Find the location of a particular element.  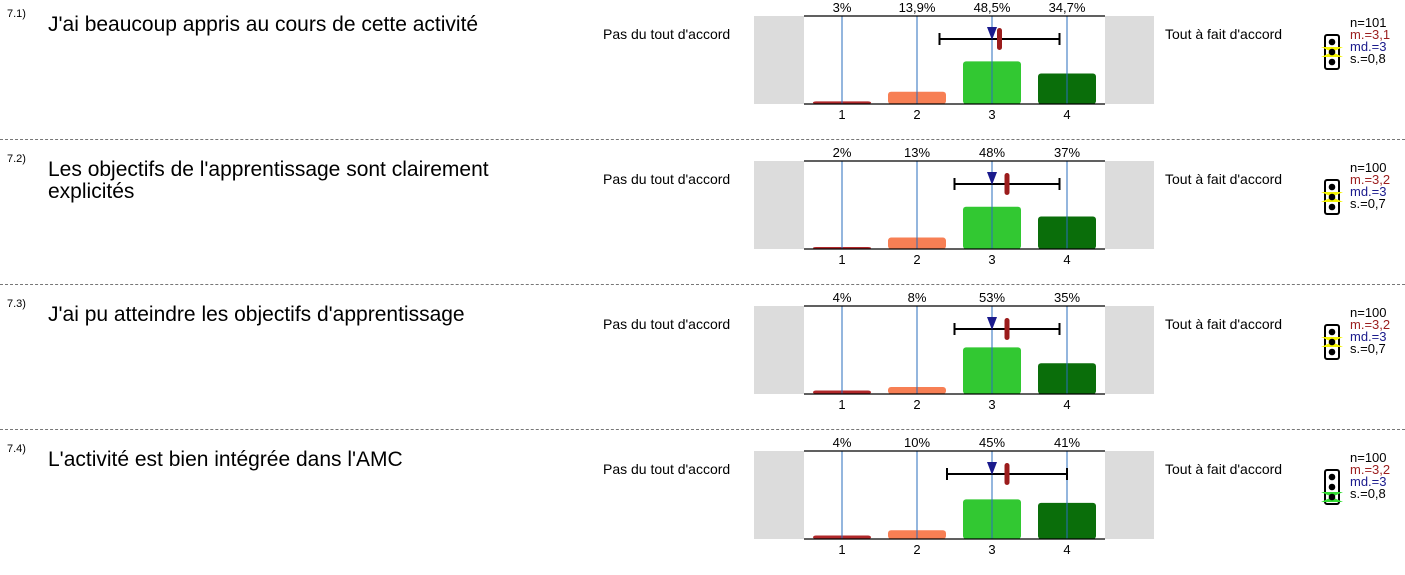

value-label: 13,9% is located at coordinates (917, 7).